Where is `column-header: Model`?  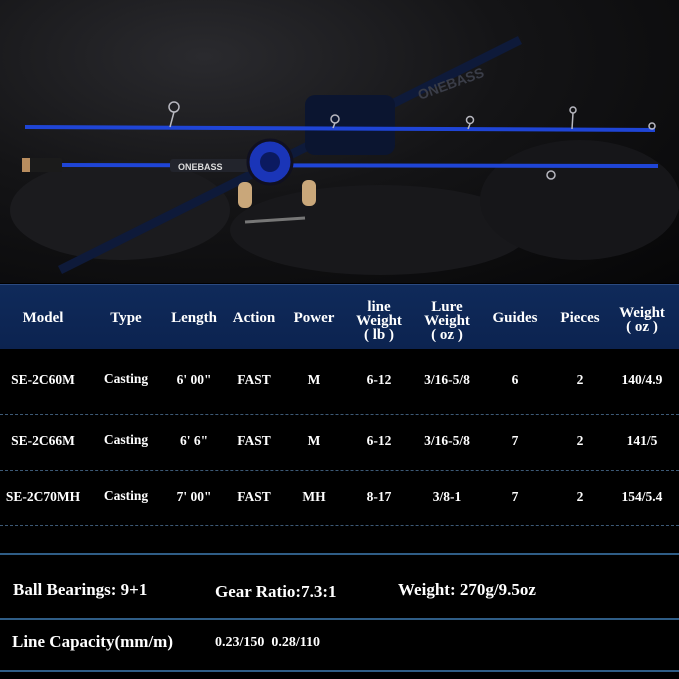 column-header: Model is located at coordinates (43, 318).